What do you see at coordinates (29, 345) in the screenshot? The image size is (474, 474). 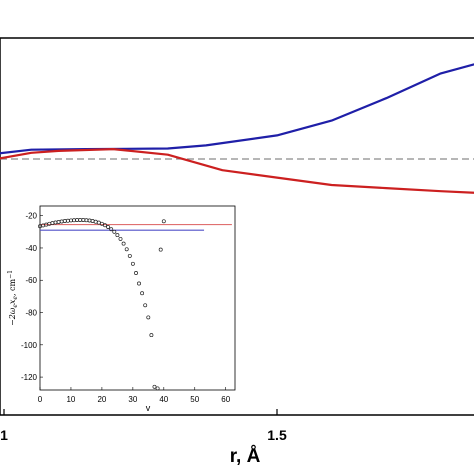 I see `inset-y-tick-label: -100` at bounding box center [29, 345].